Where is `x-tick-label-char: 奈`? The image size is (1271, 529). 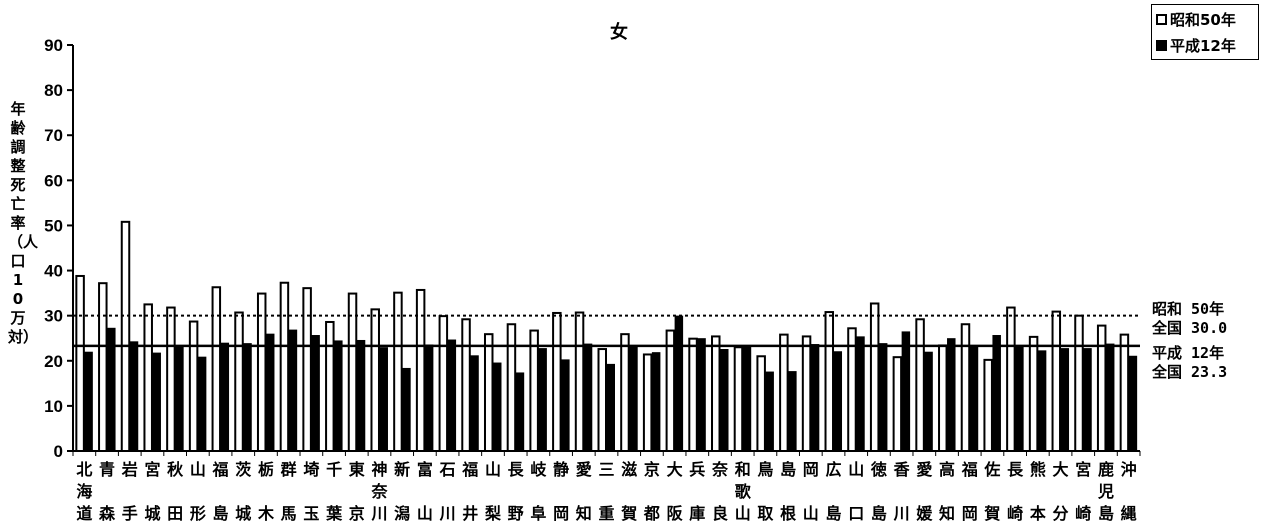
x-tick-label-char: 奈 is located at coordinates (720, 469).